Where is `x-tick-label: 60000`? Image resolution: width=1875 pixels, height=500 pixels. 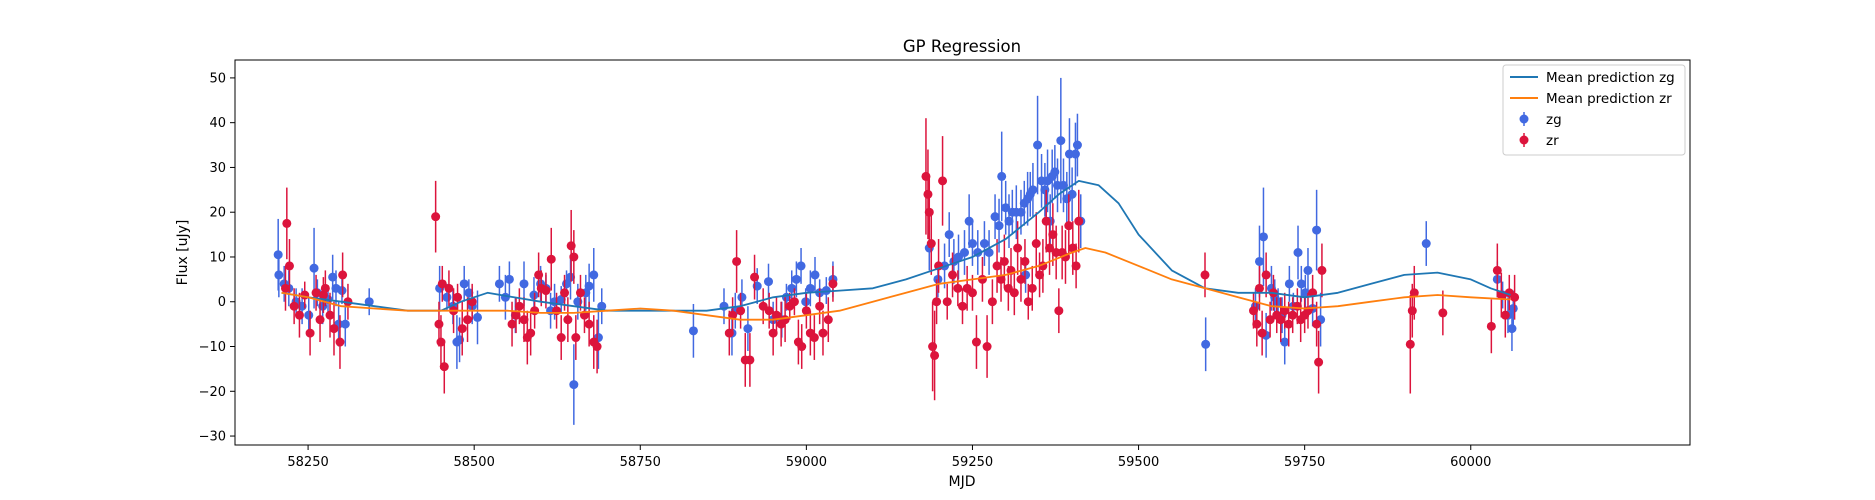 x-tick-label: 60000 is located at coordinates (1470, 462).